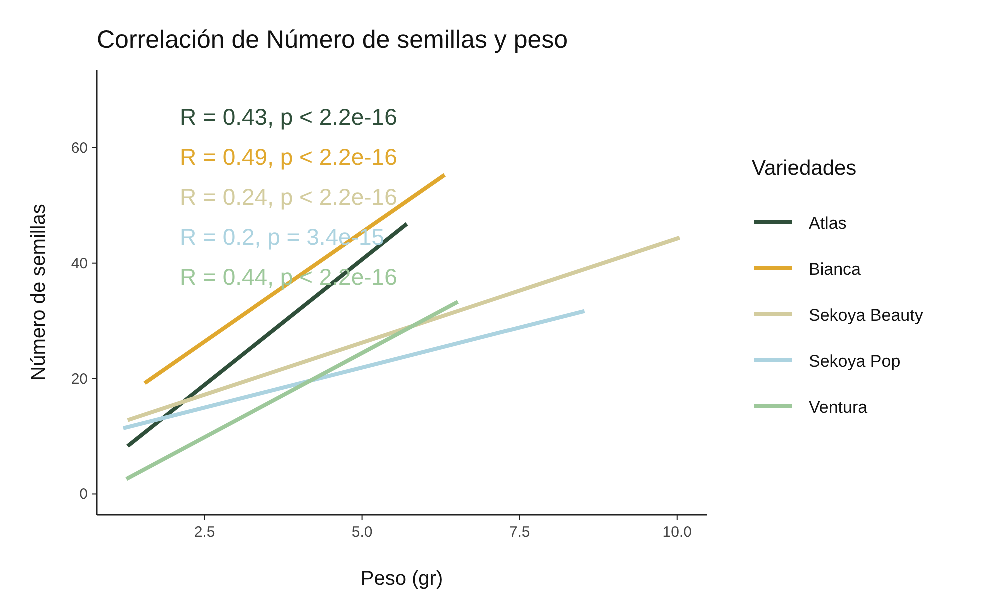 Image resolution: width=992 pixels, height=601 pixels. I want to click on annotation: R = 0.43, p < 2.2e-16, so click(289, 117).